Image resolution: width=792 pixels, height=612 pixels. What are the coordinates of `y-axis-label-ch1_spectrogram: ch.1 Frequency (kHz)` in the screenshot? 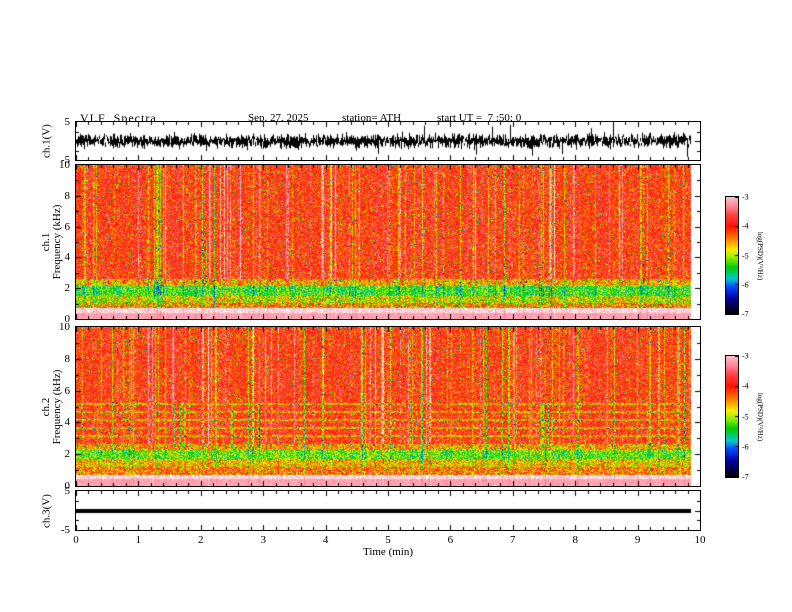 It's located at (51, 242).